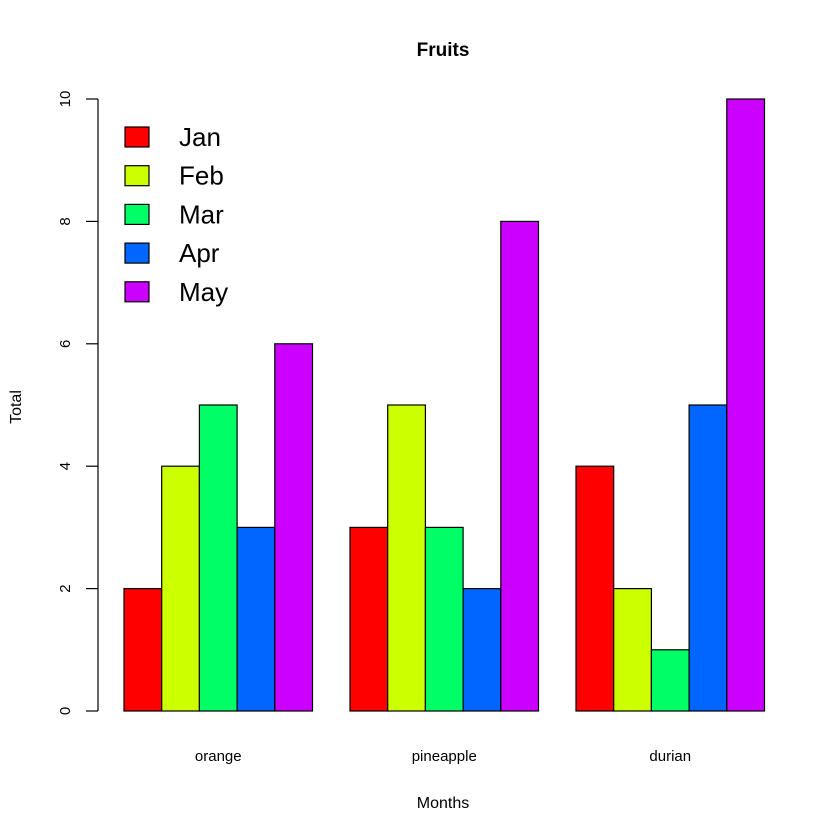  Describe the element at coordinates (137, 214) in the screenshot. I see `legend-swatch-mar` at that location.